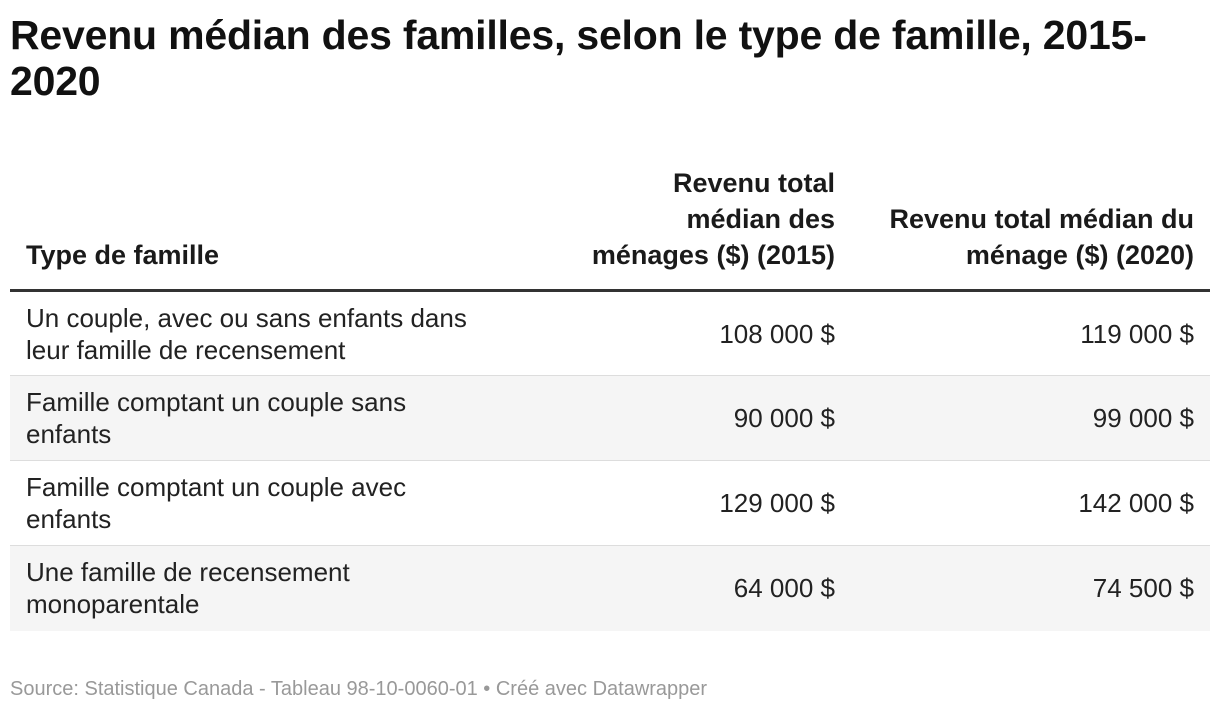 The height and width of the screenshot is (712, 1220). Describe the element at coordinates (300, 228) in the screenshot. I see `column-header-family-type: Type de famille` at that location.